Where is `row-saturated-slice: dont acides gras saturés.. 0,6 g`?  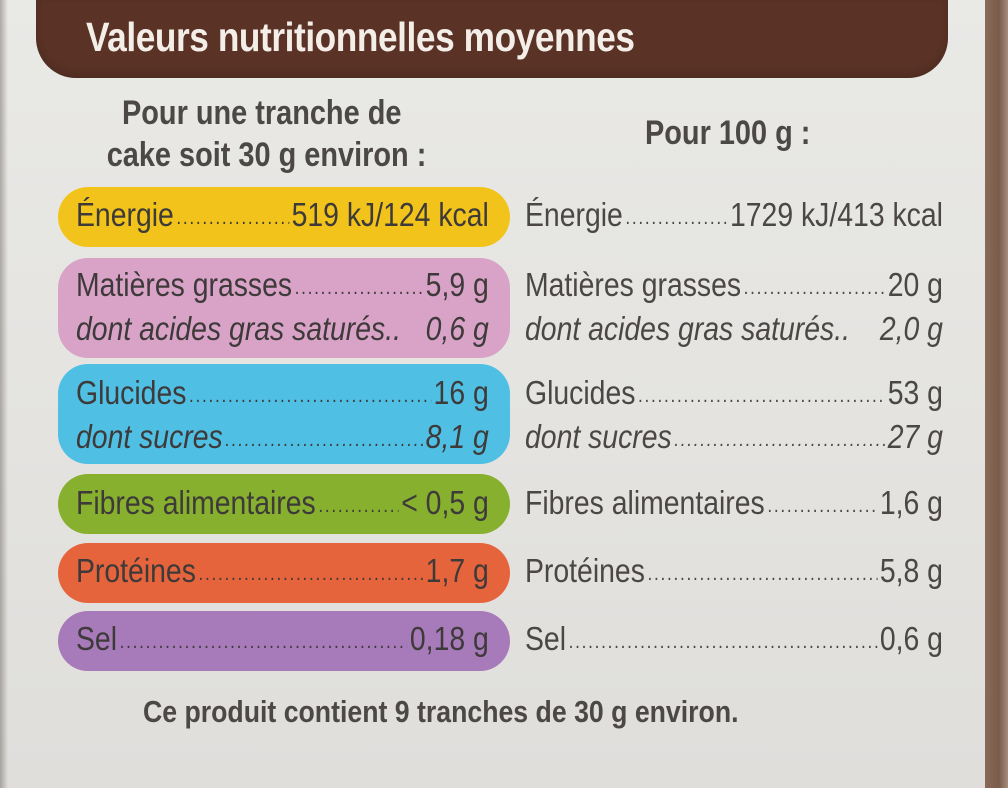
row-saturated-slice: dont acides gras saturés.. 0,6 g is located at coordinates (282, 329).